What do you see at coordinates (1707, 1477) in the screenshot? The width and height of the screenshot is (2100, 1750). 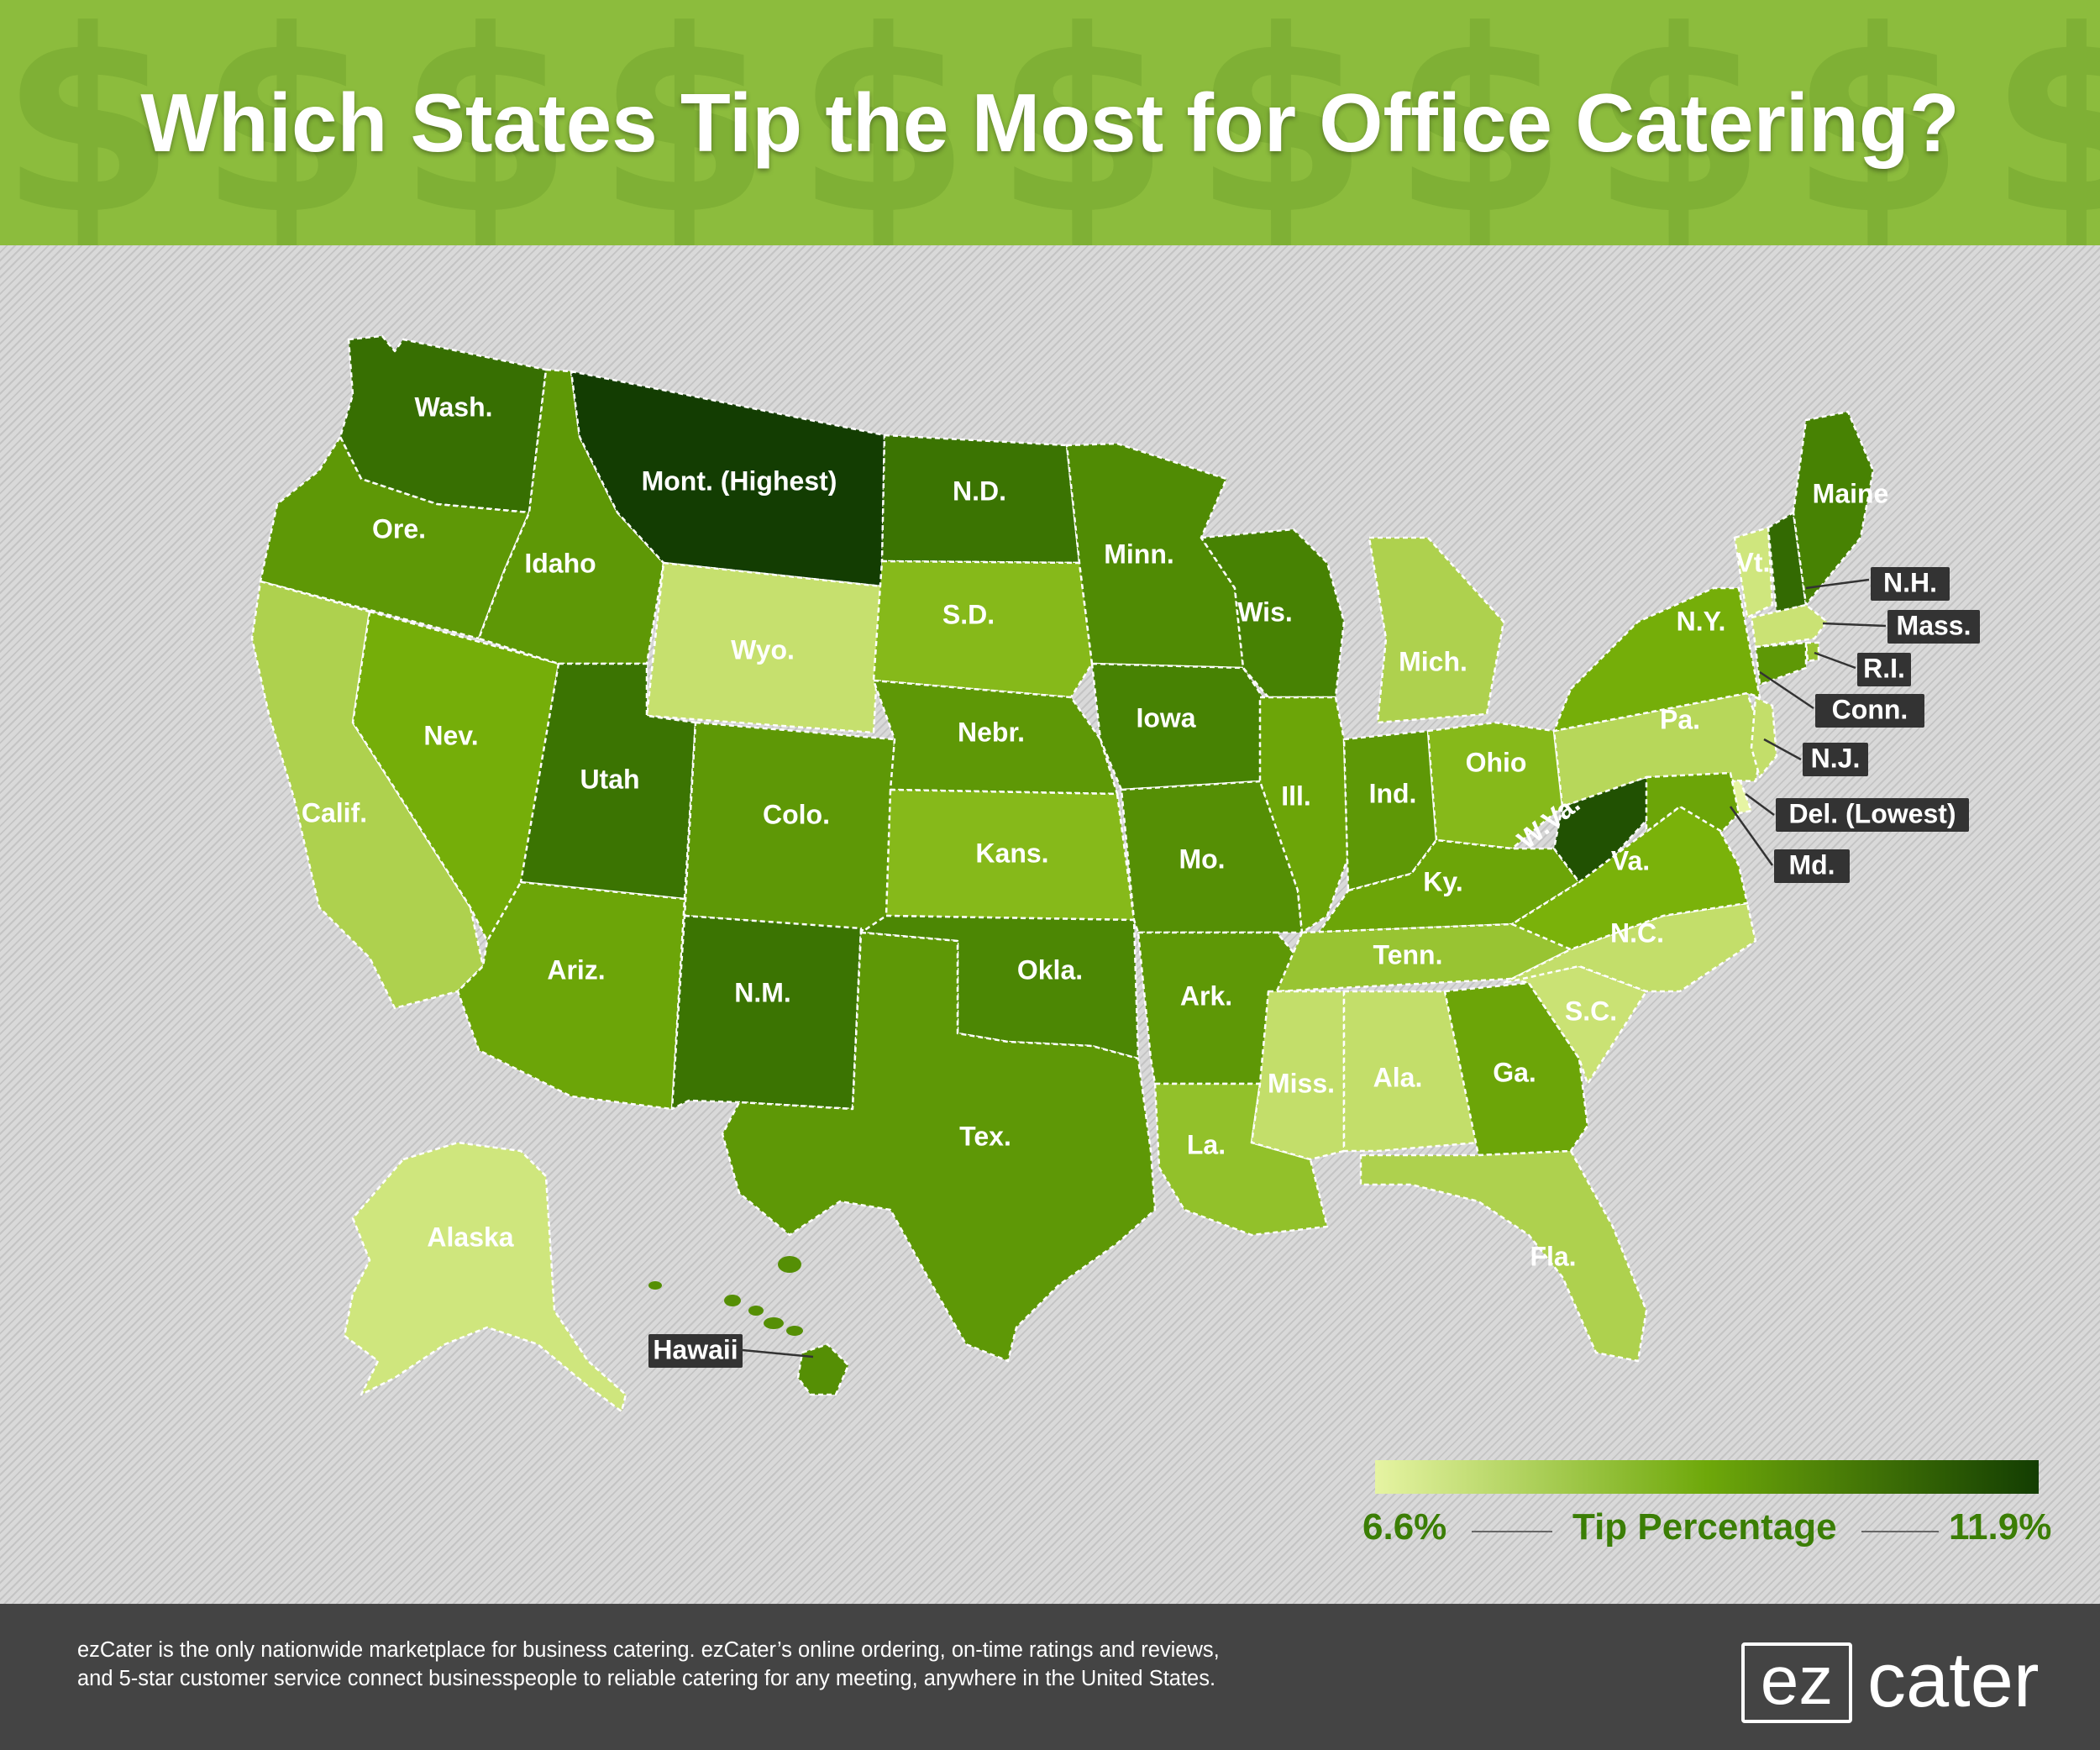 I see `legend-color-bar` at bounding box center [1707, 1477].